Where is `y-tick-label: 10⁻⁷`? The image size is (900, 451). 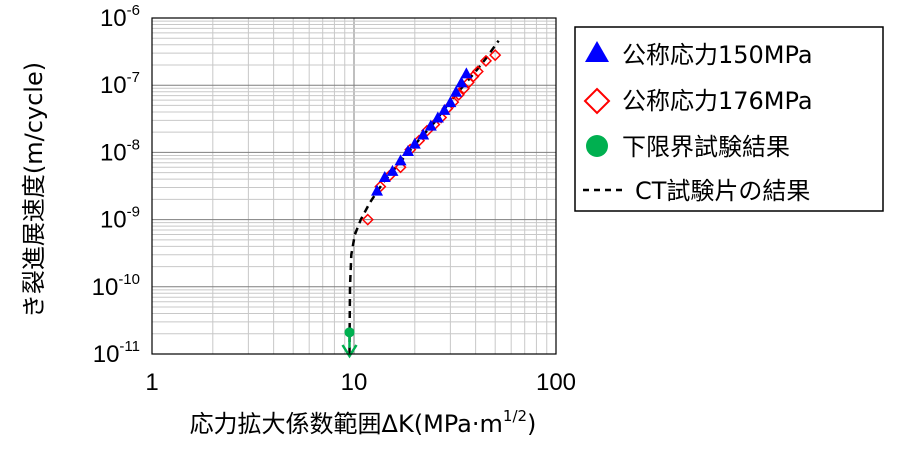
y-tick-label: 10⁻⁷ is located at coordinates (120, 84).